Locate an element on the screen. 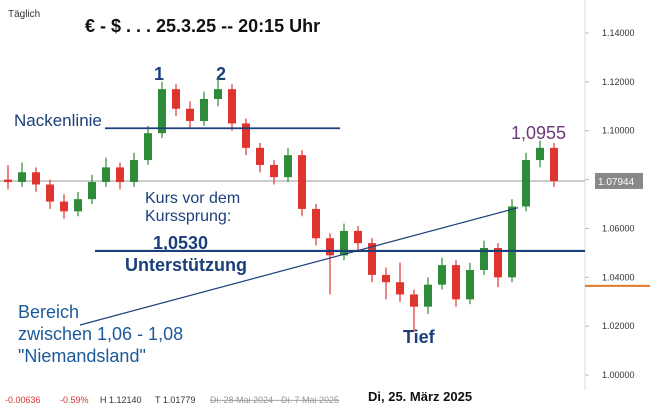 The image size is (650, 416). annotation: Kurs vor dem is located at coordinates (192, 198).